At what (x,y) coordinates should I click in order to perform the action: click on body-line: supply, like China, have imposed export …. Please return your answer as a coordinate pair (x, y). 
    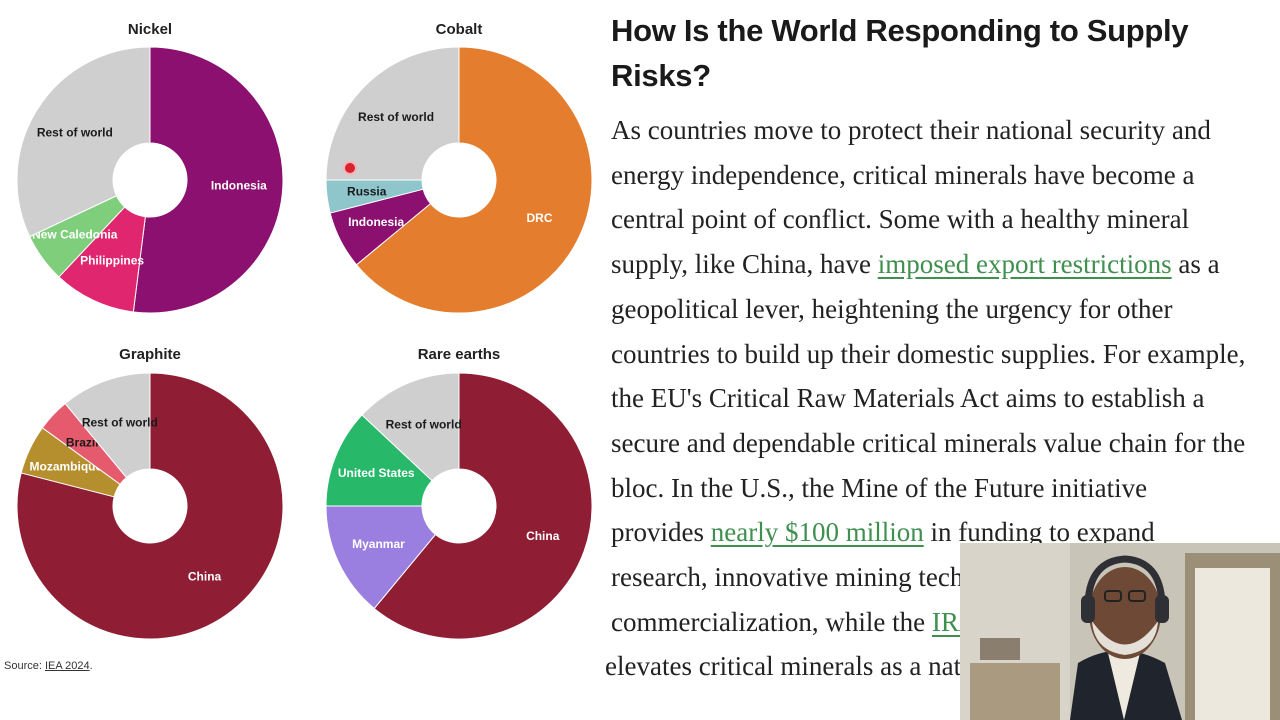
    Looking at the image, I should click on (945, 264).